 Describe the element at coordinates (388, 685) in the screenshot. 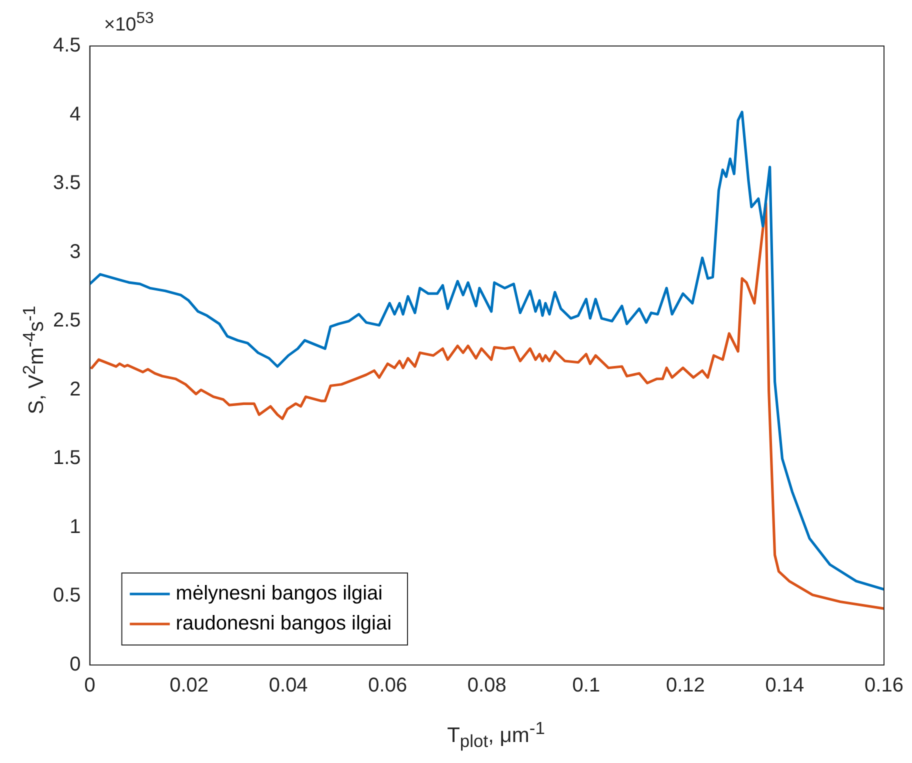

I see `x-tick-label: 0.06` at that location.